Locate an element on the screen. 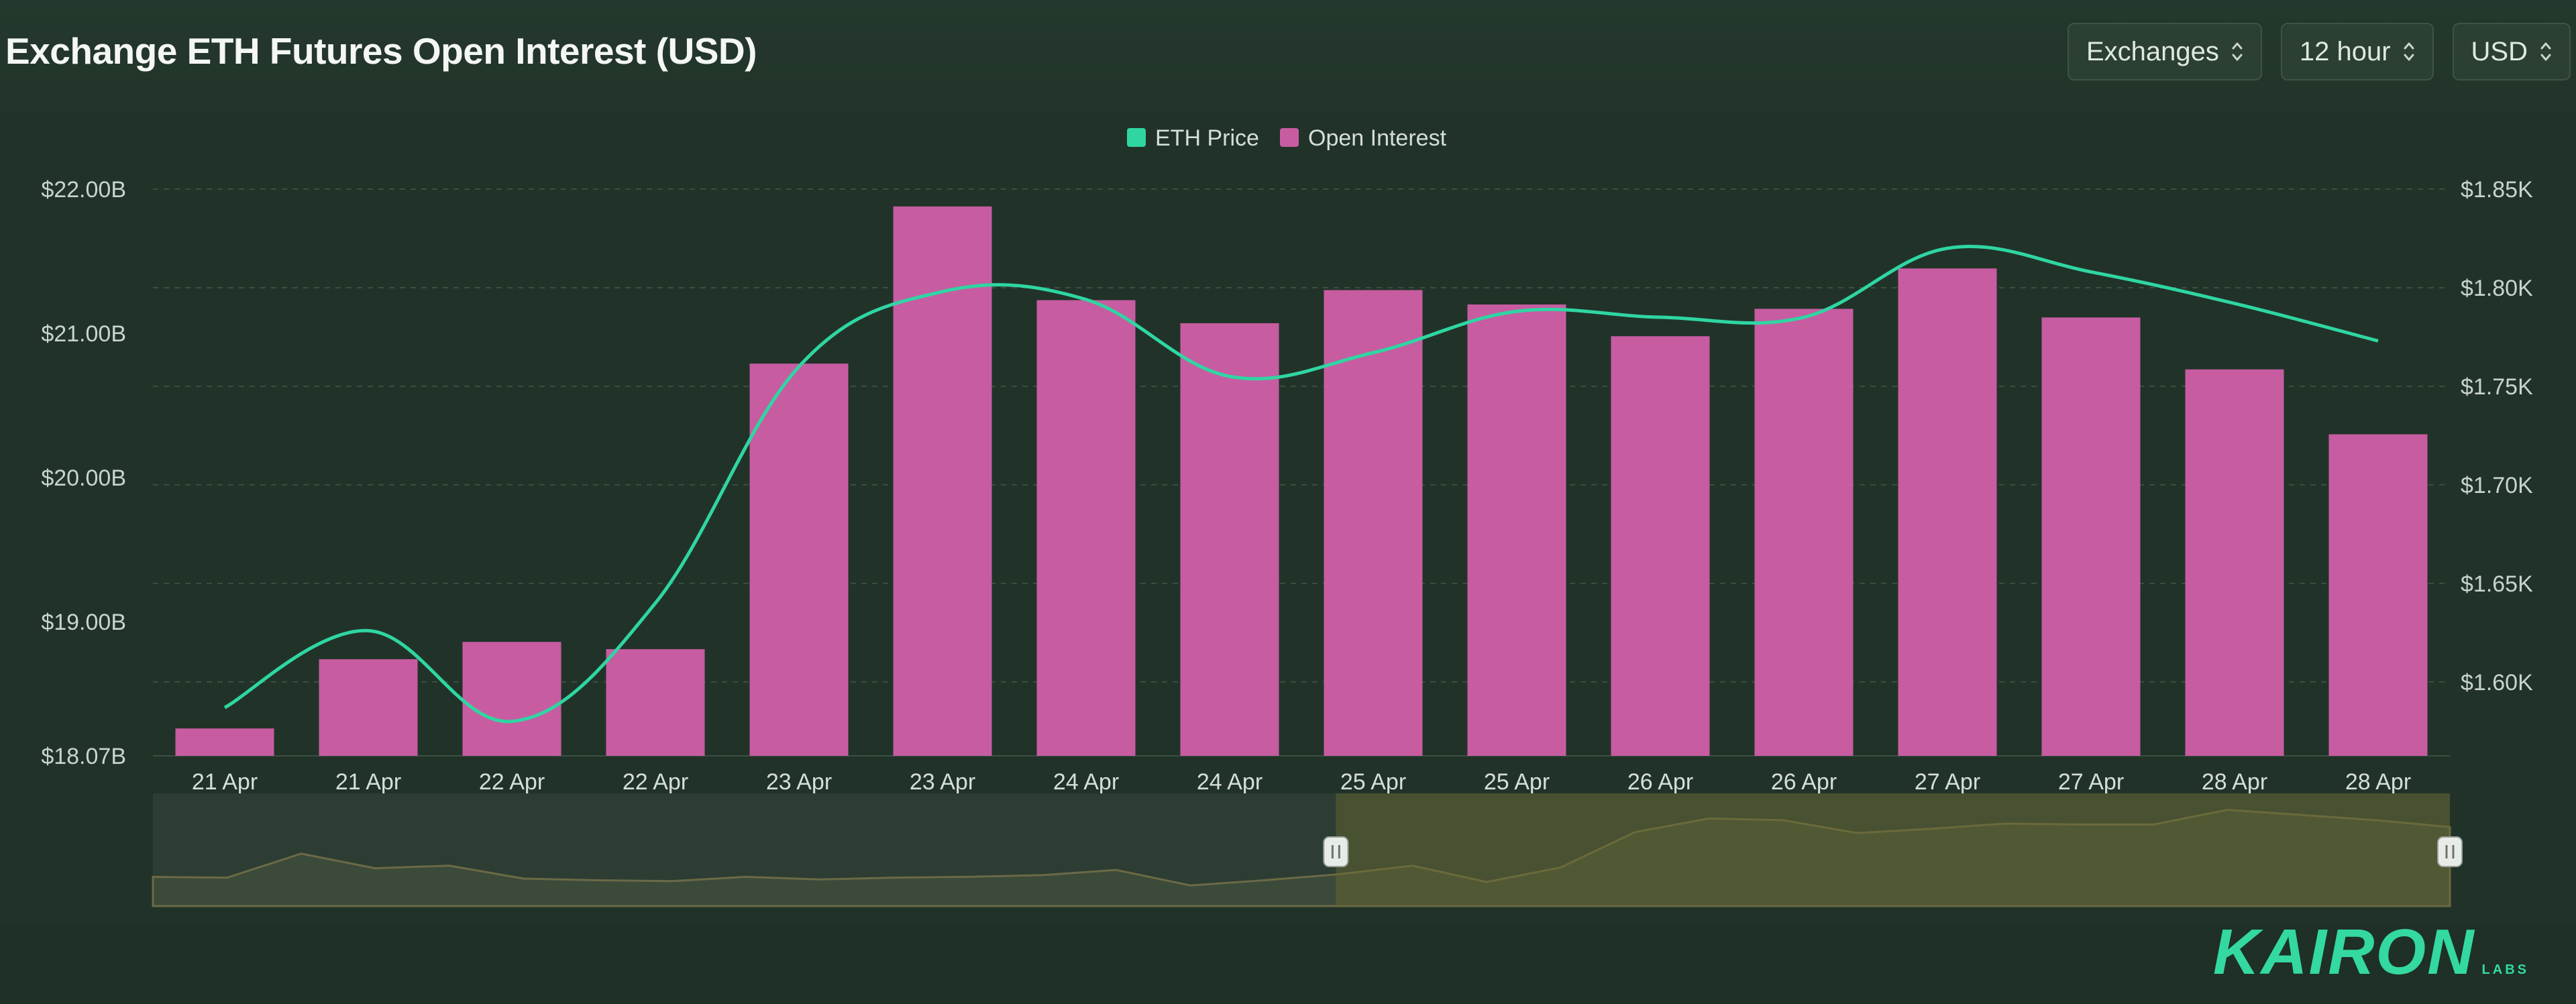  chart-controls: Exchanges 12 hour USD is located at coordinates (2319, 51).